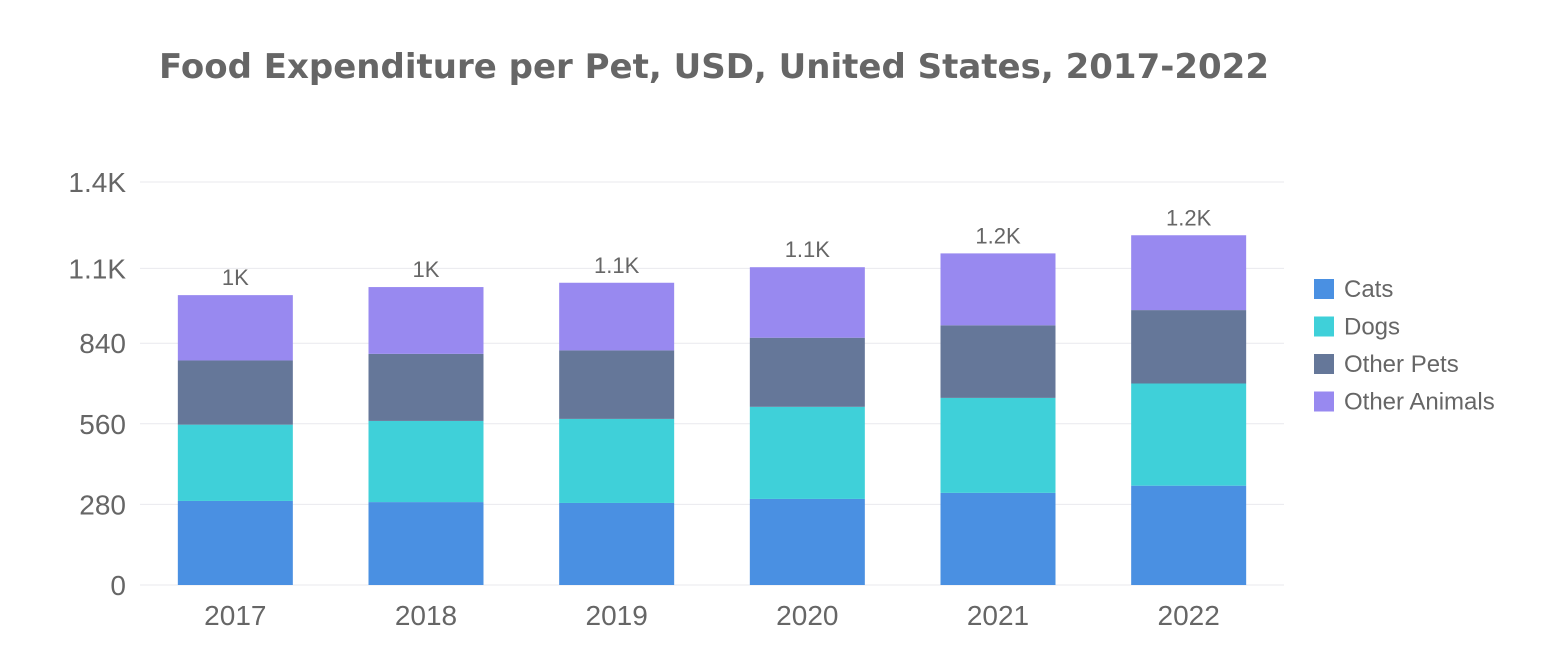 The width and height of the screenshot is (1560, 658). Describe the element at coordinates (97, 182) in the screenshot. I see `y-tick-label: 1.4K` at that location.